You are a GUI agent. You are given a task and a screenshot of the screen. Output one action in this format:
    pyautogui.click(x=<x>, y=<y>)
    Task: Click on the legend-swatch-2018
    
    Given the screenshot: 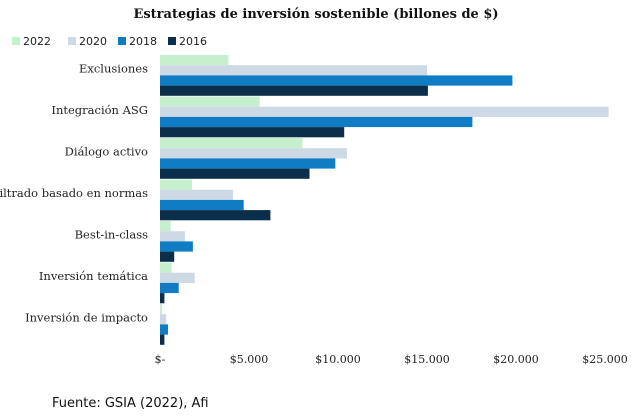 What is the action you would take?
    pyautogui.click(x=122, y=41)
    